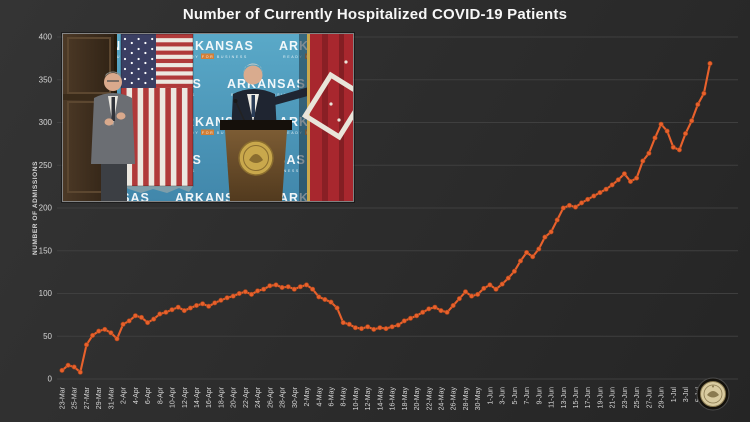 The height and width of the screenshot is (422, 750). What do you see at coordinates (380, 399) in the screenshot?
I see `x-tick-label: 14-May` at bounding box center [380, 399].